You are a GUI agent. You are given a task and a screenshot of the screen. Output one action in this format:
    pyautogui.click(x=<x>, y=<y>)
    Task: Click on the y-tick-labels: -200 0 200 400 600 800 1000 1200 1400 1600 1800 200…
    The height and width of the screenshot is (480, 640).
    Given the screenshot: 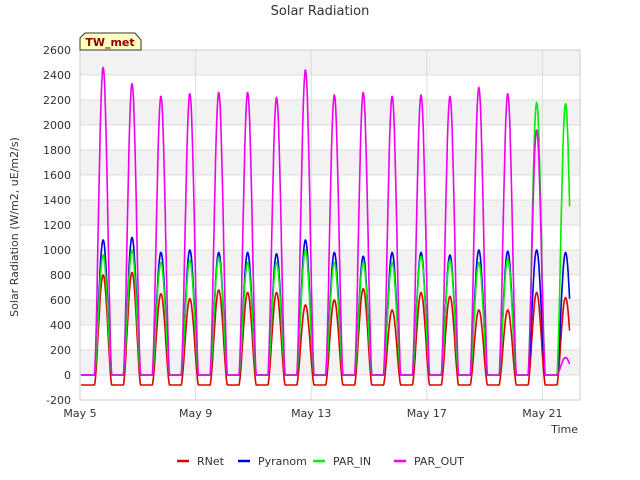 What is the action you would take?
    pyautogui.click(x=57, y=225)
    